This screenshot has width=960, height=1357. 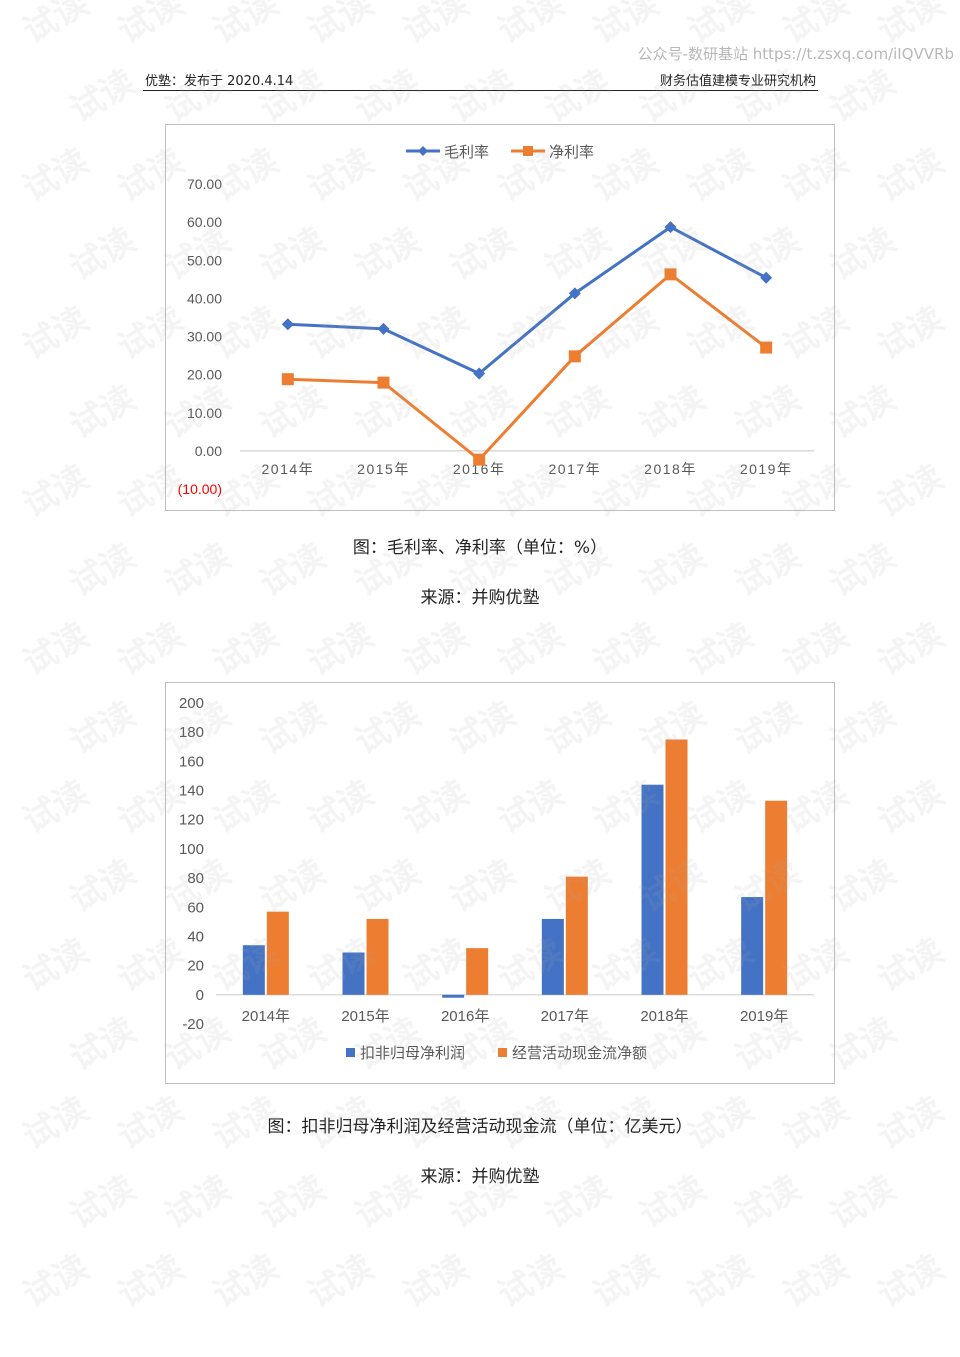 What do you see at coordinates (737, 81) in the screenshot?
I see `organization-label: 财务估值建模专业研究机构` at bounding box center [737, 81].